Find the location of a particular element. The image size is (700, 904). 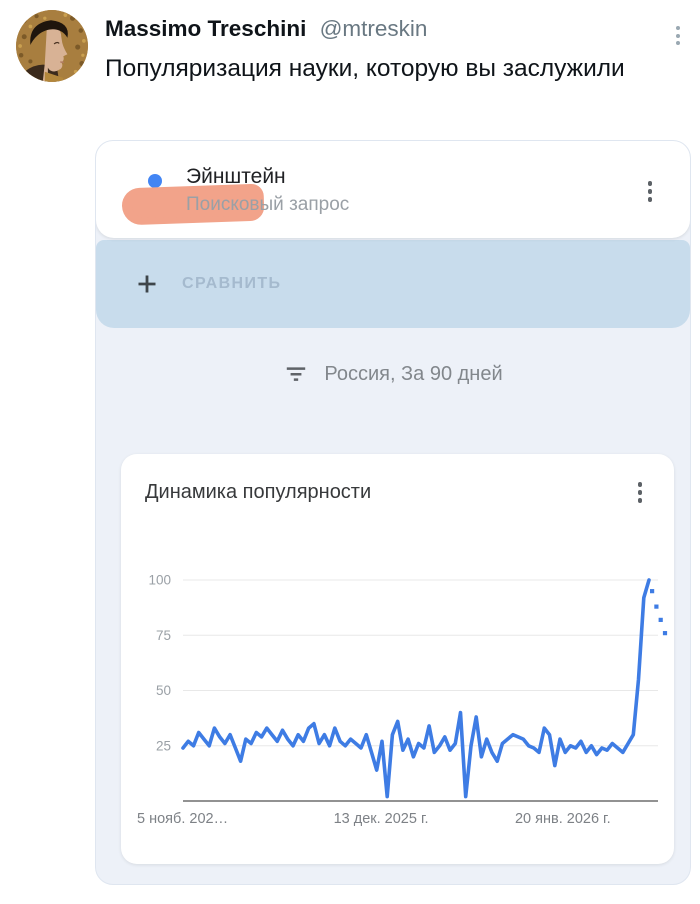

svg-text: 25 is located at coordinates (163, 745).